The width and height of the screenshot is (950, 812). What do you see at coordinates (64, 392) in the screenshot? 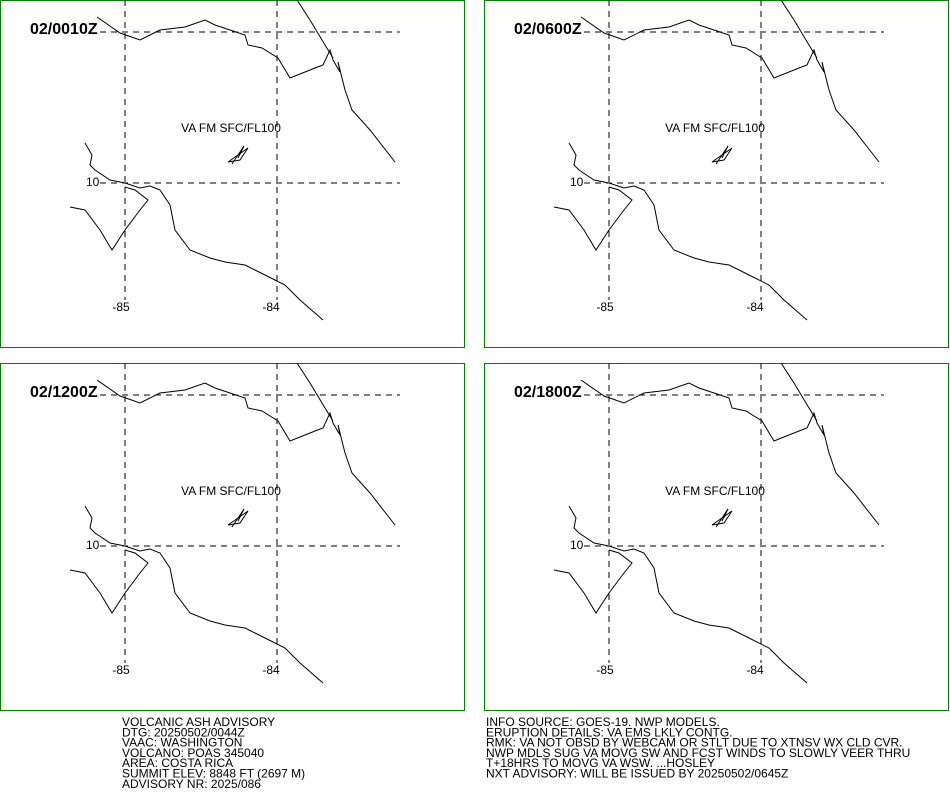
I see `panel-time: 02/1200Z` at bounding box center [64, 392].